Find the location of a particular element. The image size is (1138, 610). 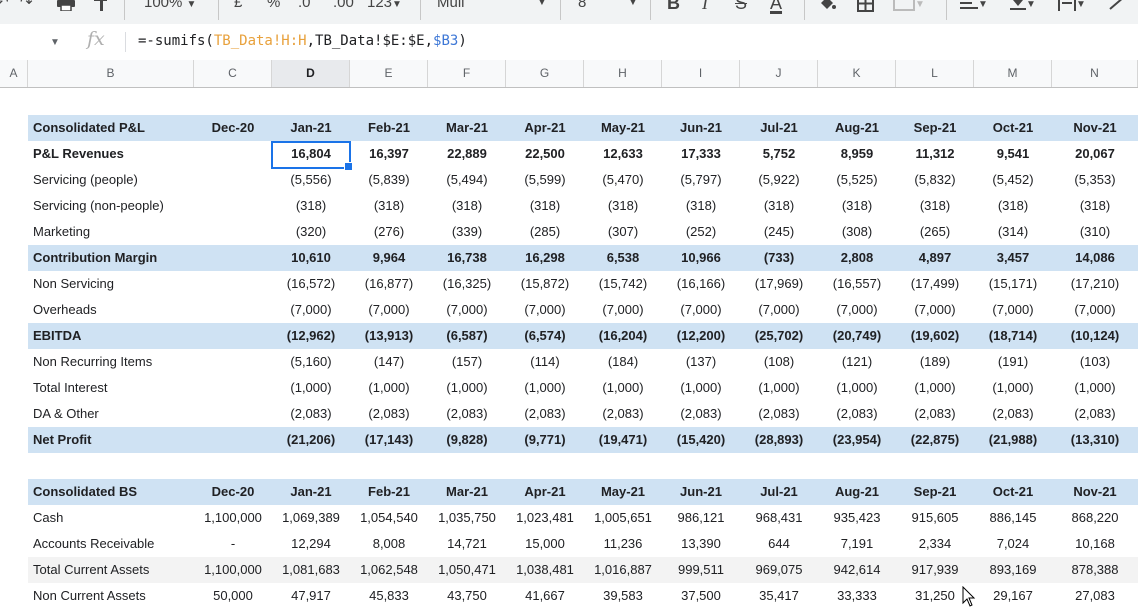

value-cell: 47,917 is located at coordinates (311, 595).